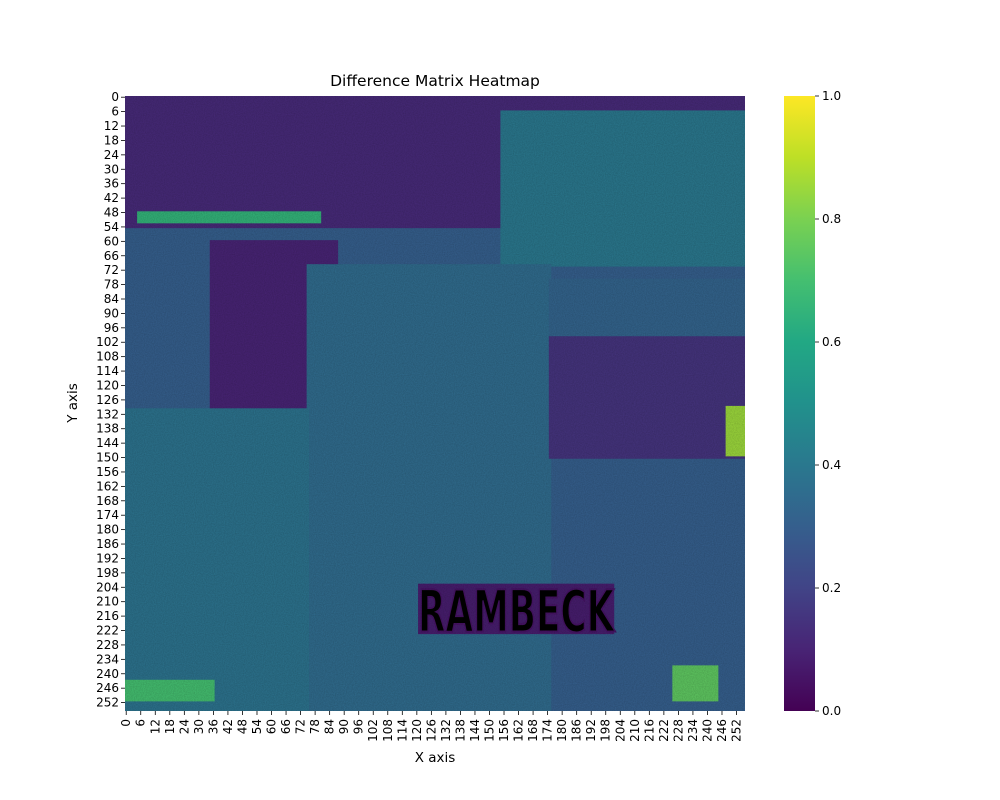 This screenshot has height=800, width=1000. Describe the element at coordinates (828, 403) in the screenshot. I see `colorbar-ticks: 0.0 0.2 0.4 0.6 0.8 1.0` at that location.